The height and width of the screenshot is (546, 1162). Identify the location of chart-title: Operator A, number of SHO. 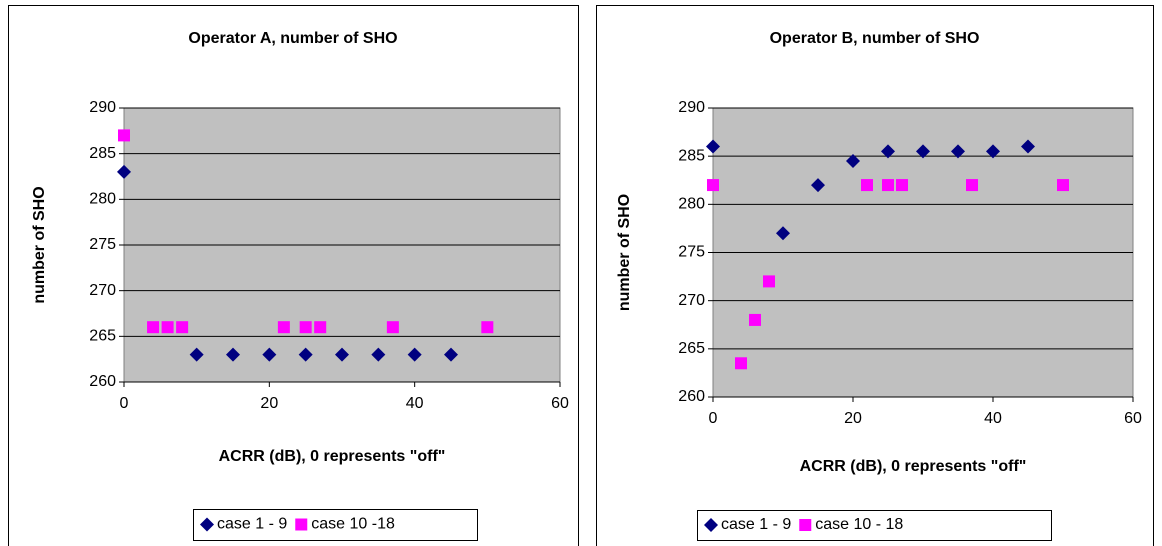
(292, 38).